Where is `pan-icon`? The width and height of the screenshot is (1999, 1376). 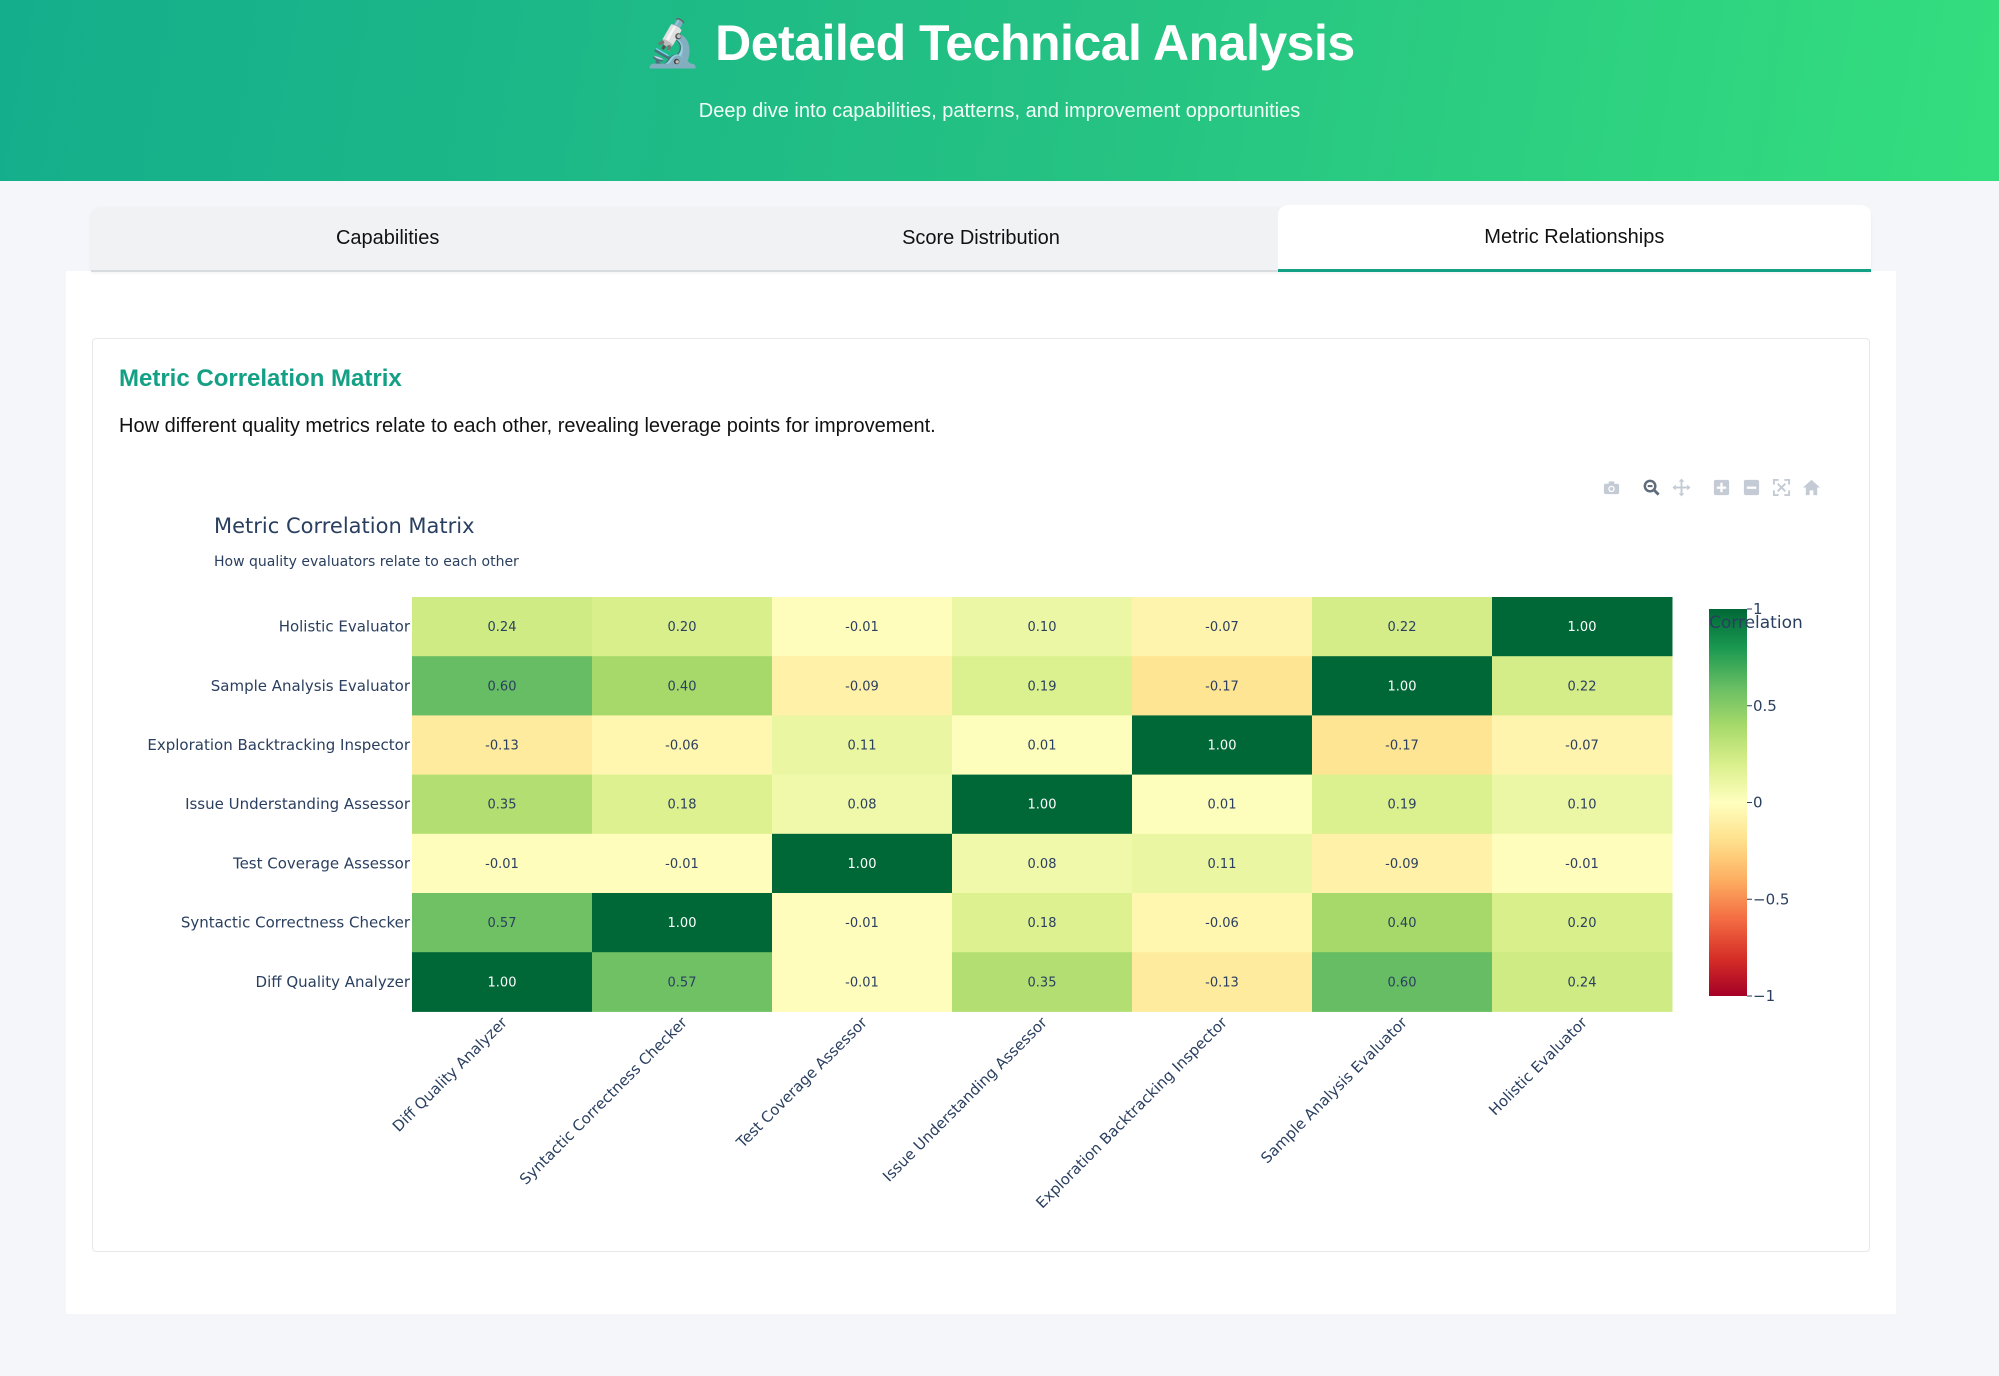 pan-icon is located at coordinates (1681, 487).